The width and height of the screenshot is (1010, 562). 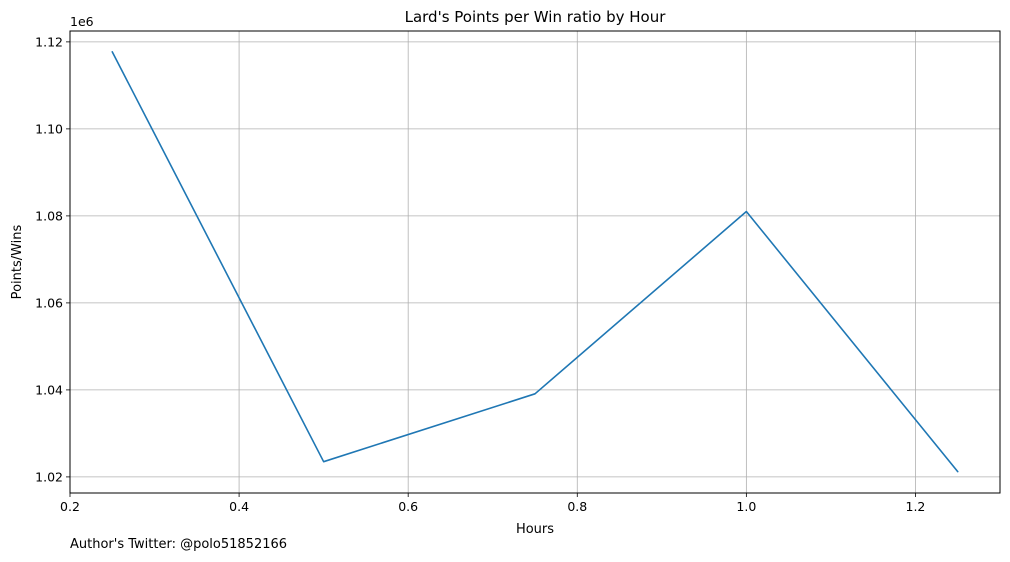 I want to click on x-tick-label: 0.2, so click(x=70, y=506).